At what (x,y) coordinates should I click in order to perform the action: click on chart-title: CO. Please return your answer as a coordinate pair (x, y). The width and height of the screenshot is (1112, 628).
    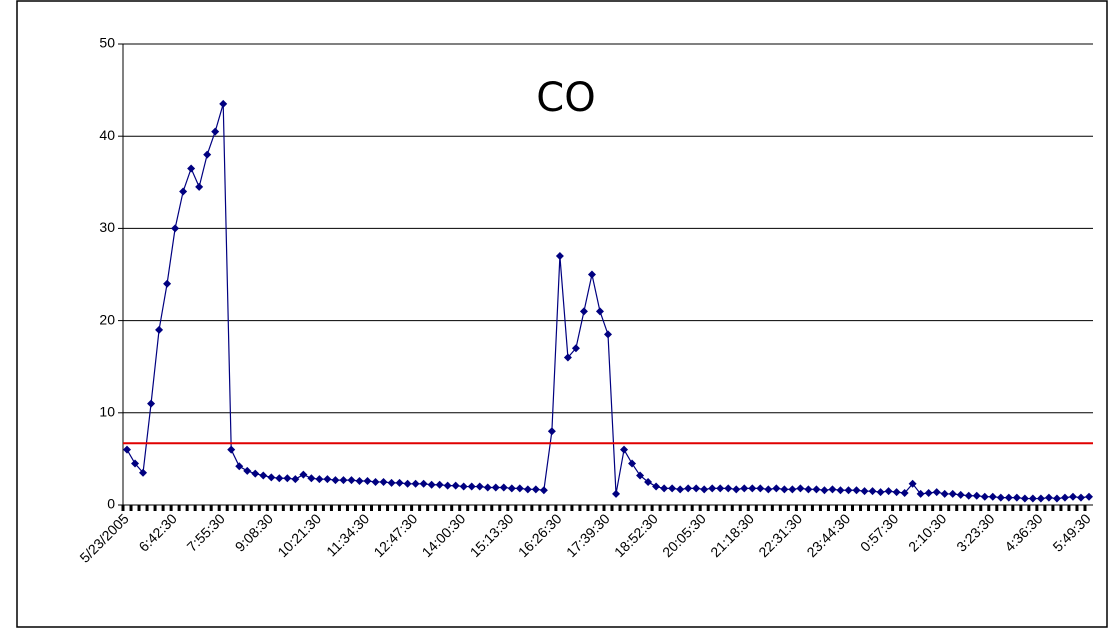
    Looking at the image, I should click on (565, 98).